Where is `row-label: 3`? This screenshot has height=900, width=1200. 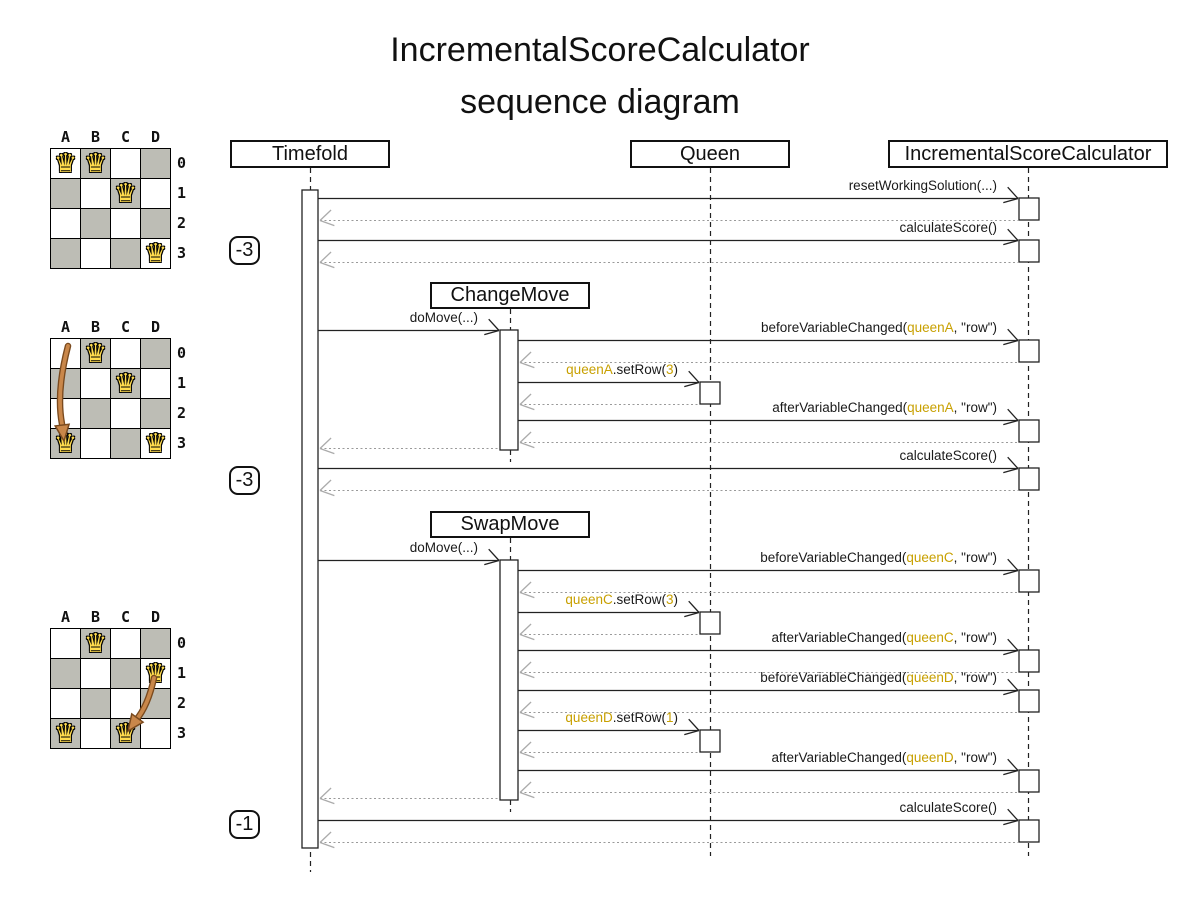 row-label: 3 is located at coordinates (182, 253).